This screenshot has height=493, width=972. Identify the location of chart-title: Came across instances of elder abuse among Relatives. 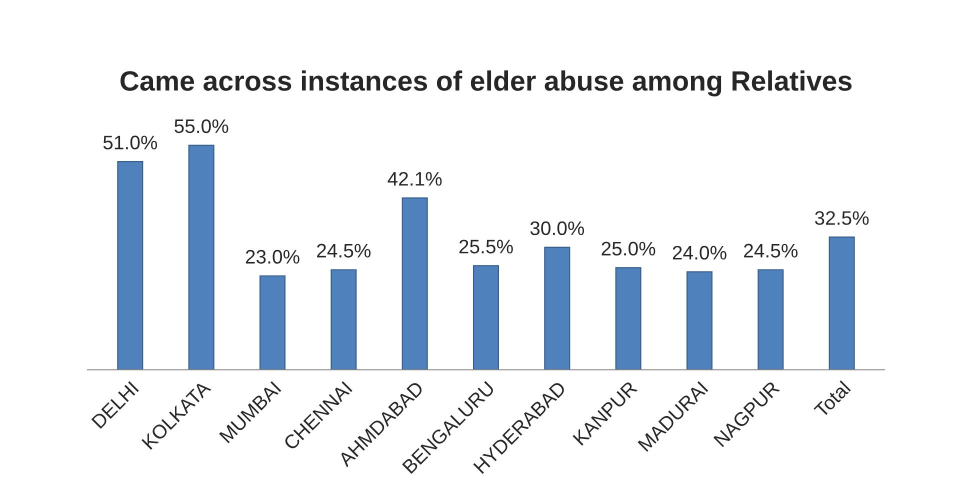
(486, 83).